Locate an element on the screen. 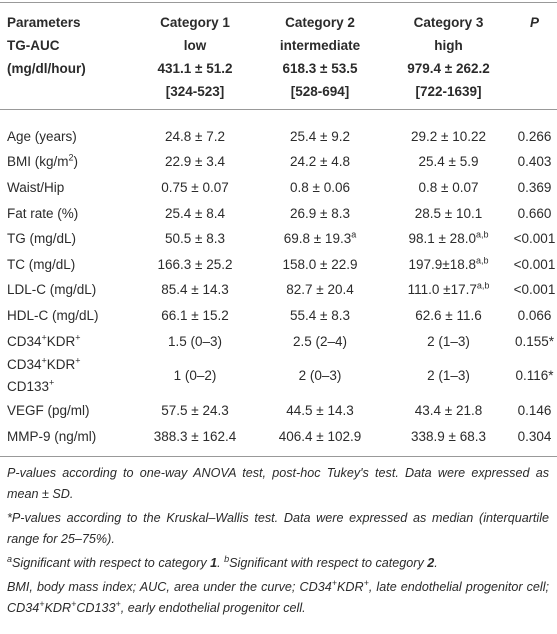 Image resolution: width=557 pixels, height=634 pixels. table-cell: 85.4 ± 14.3 is located at coordinates (195, 290).